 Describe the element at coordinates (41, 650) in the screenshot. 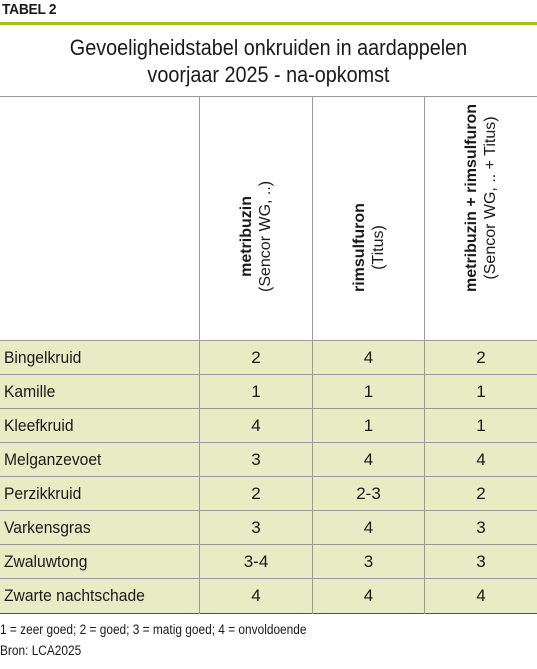

I see `source-note: Bron: LCA2025` at that location.